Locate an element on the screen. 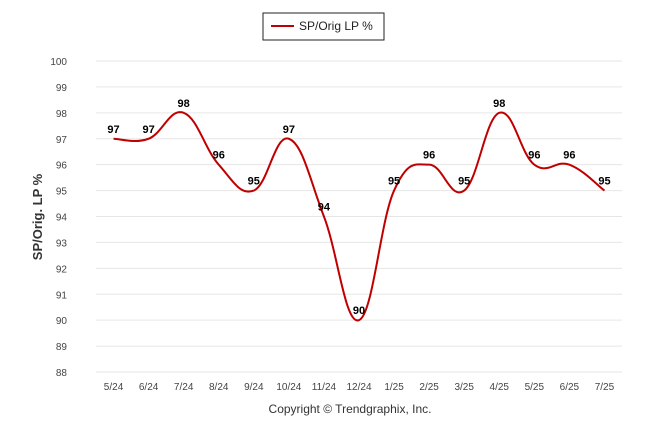 Image resolution: width=646 pixels, height=434 pixels. y-tick-label: 89 is located at coordinates (62, 347).